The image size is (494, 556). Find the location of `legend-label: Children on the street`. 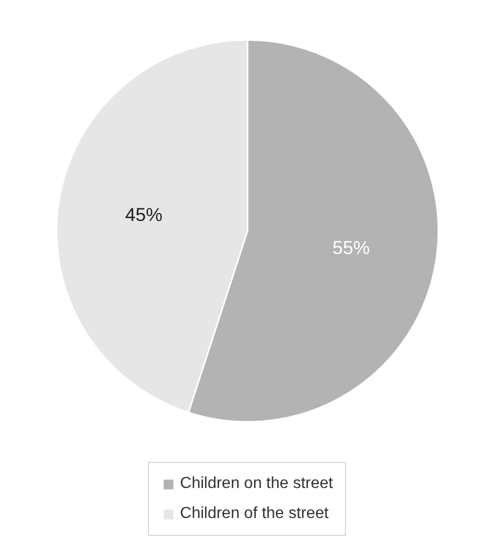

legend-label: Children on the street is located at coordinates (256, 484).